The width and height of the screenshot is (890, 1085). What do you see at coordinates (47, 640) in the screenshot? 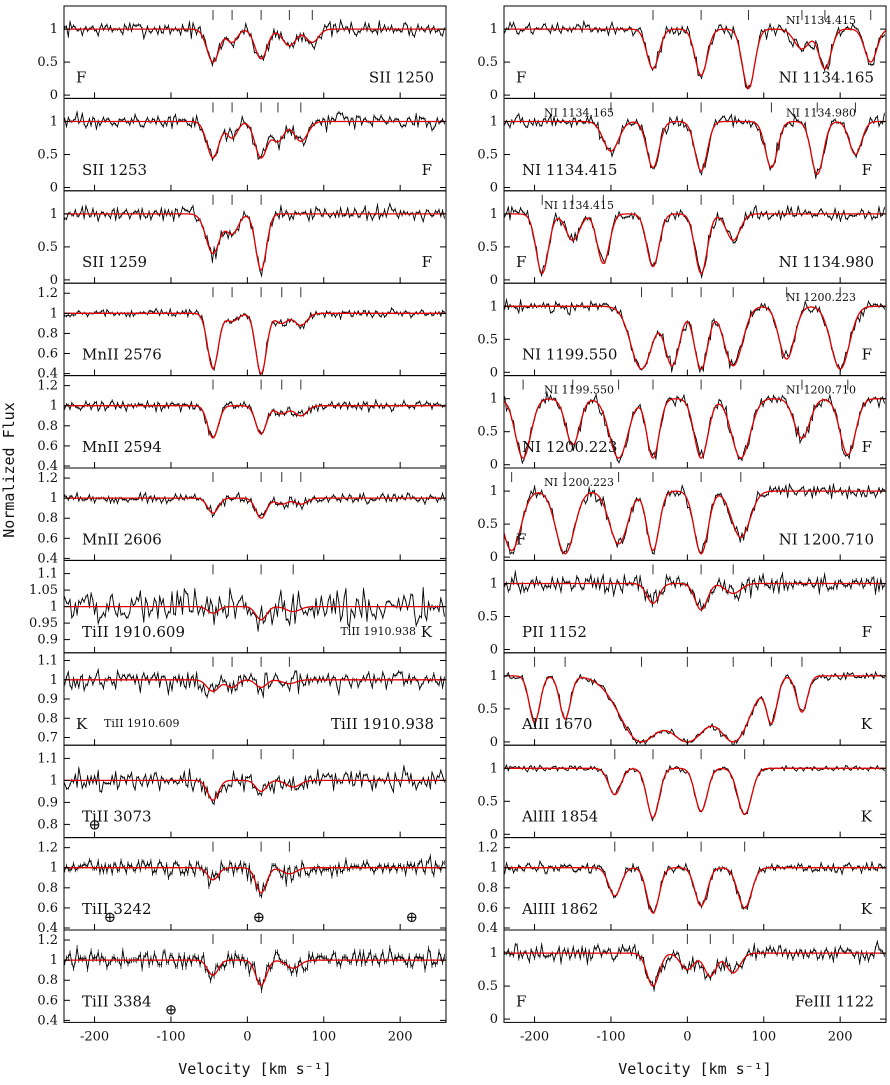
I see `y-tick-label: 0.9` at bounding box center [47, 640].